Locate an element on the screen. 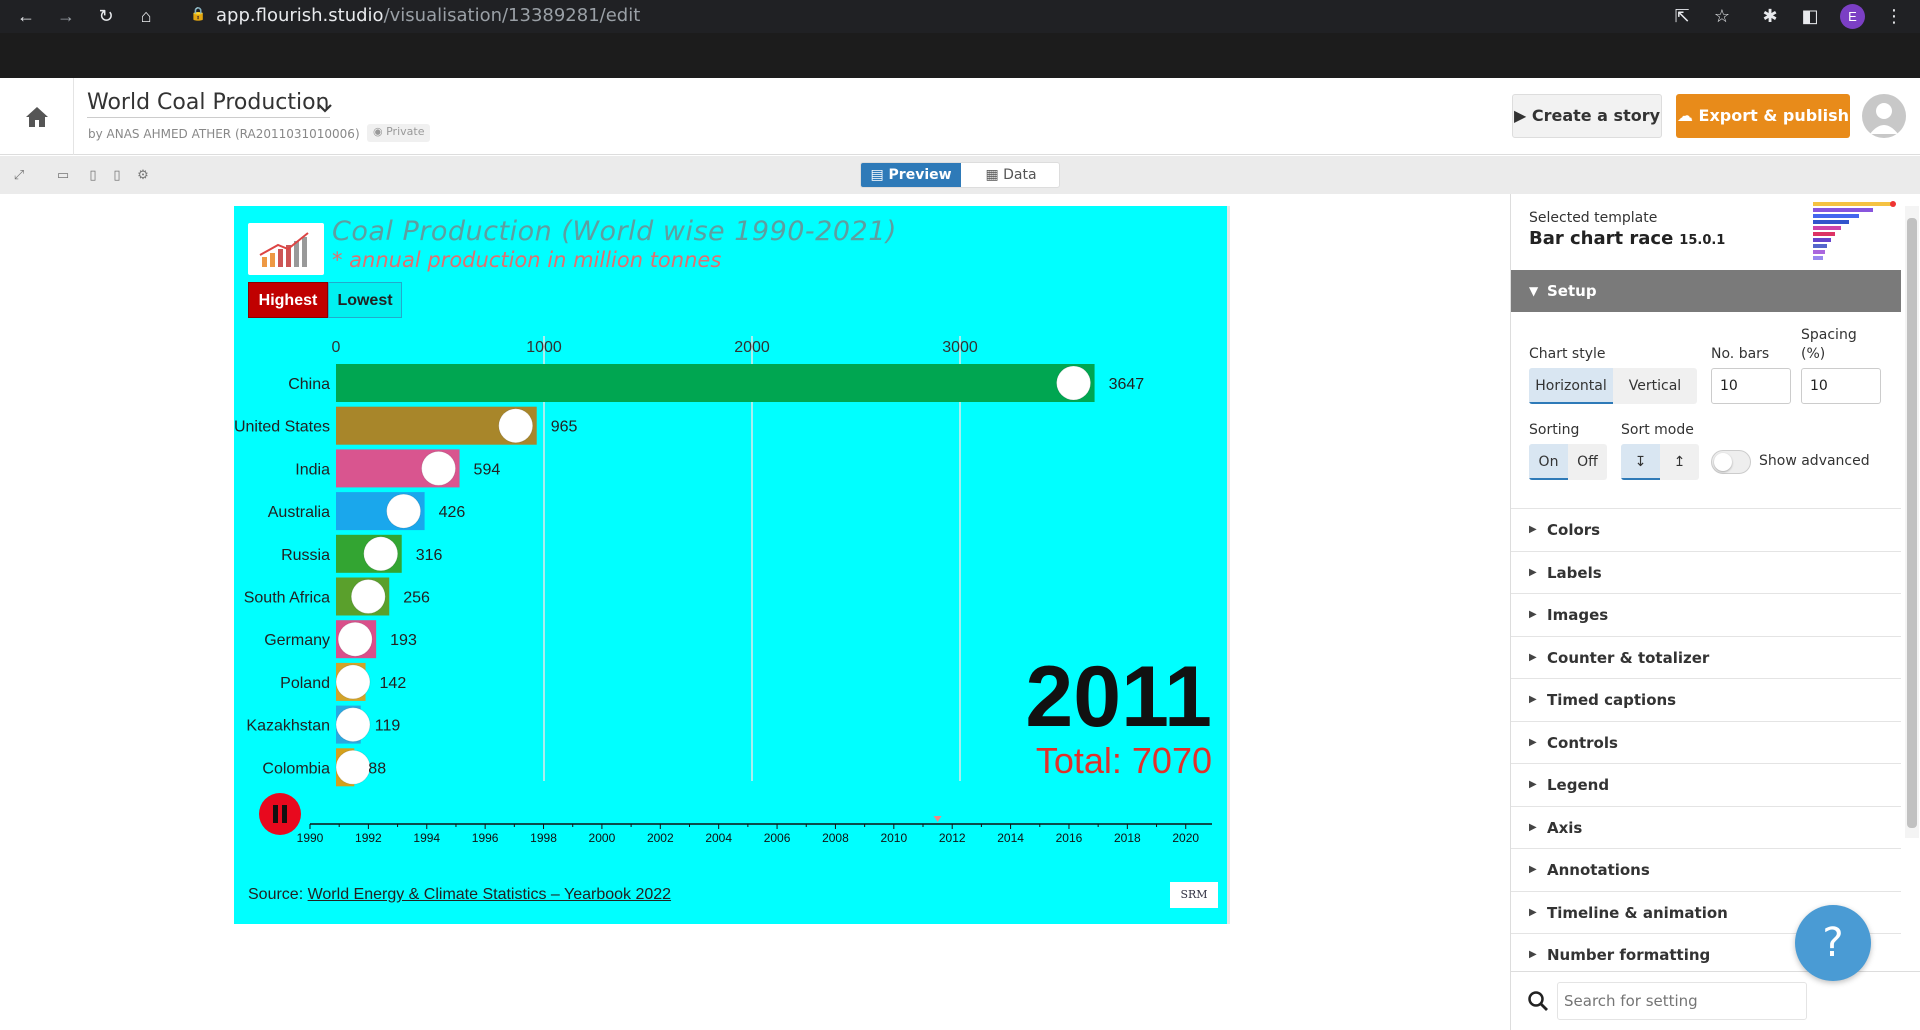  chart-subtitle: * annual production in million tonnes is located at coordinates (527, 260).